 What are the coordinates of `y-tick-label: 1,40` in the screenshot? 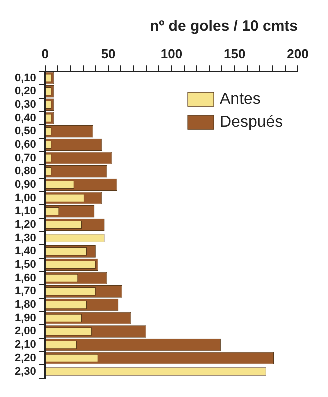 It's located at (25, 252).